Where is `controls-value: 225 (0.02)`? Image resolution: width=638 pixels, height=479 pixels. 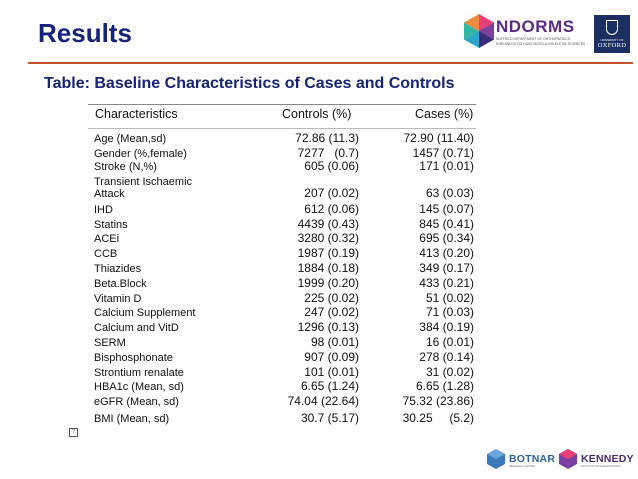
controls-value: 225 (0.02) is located at coordinates (331, 298).